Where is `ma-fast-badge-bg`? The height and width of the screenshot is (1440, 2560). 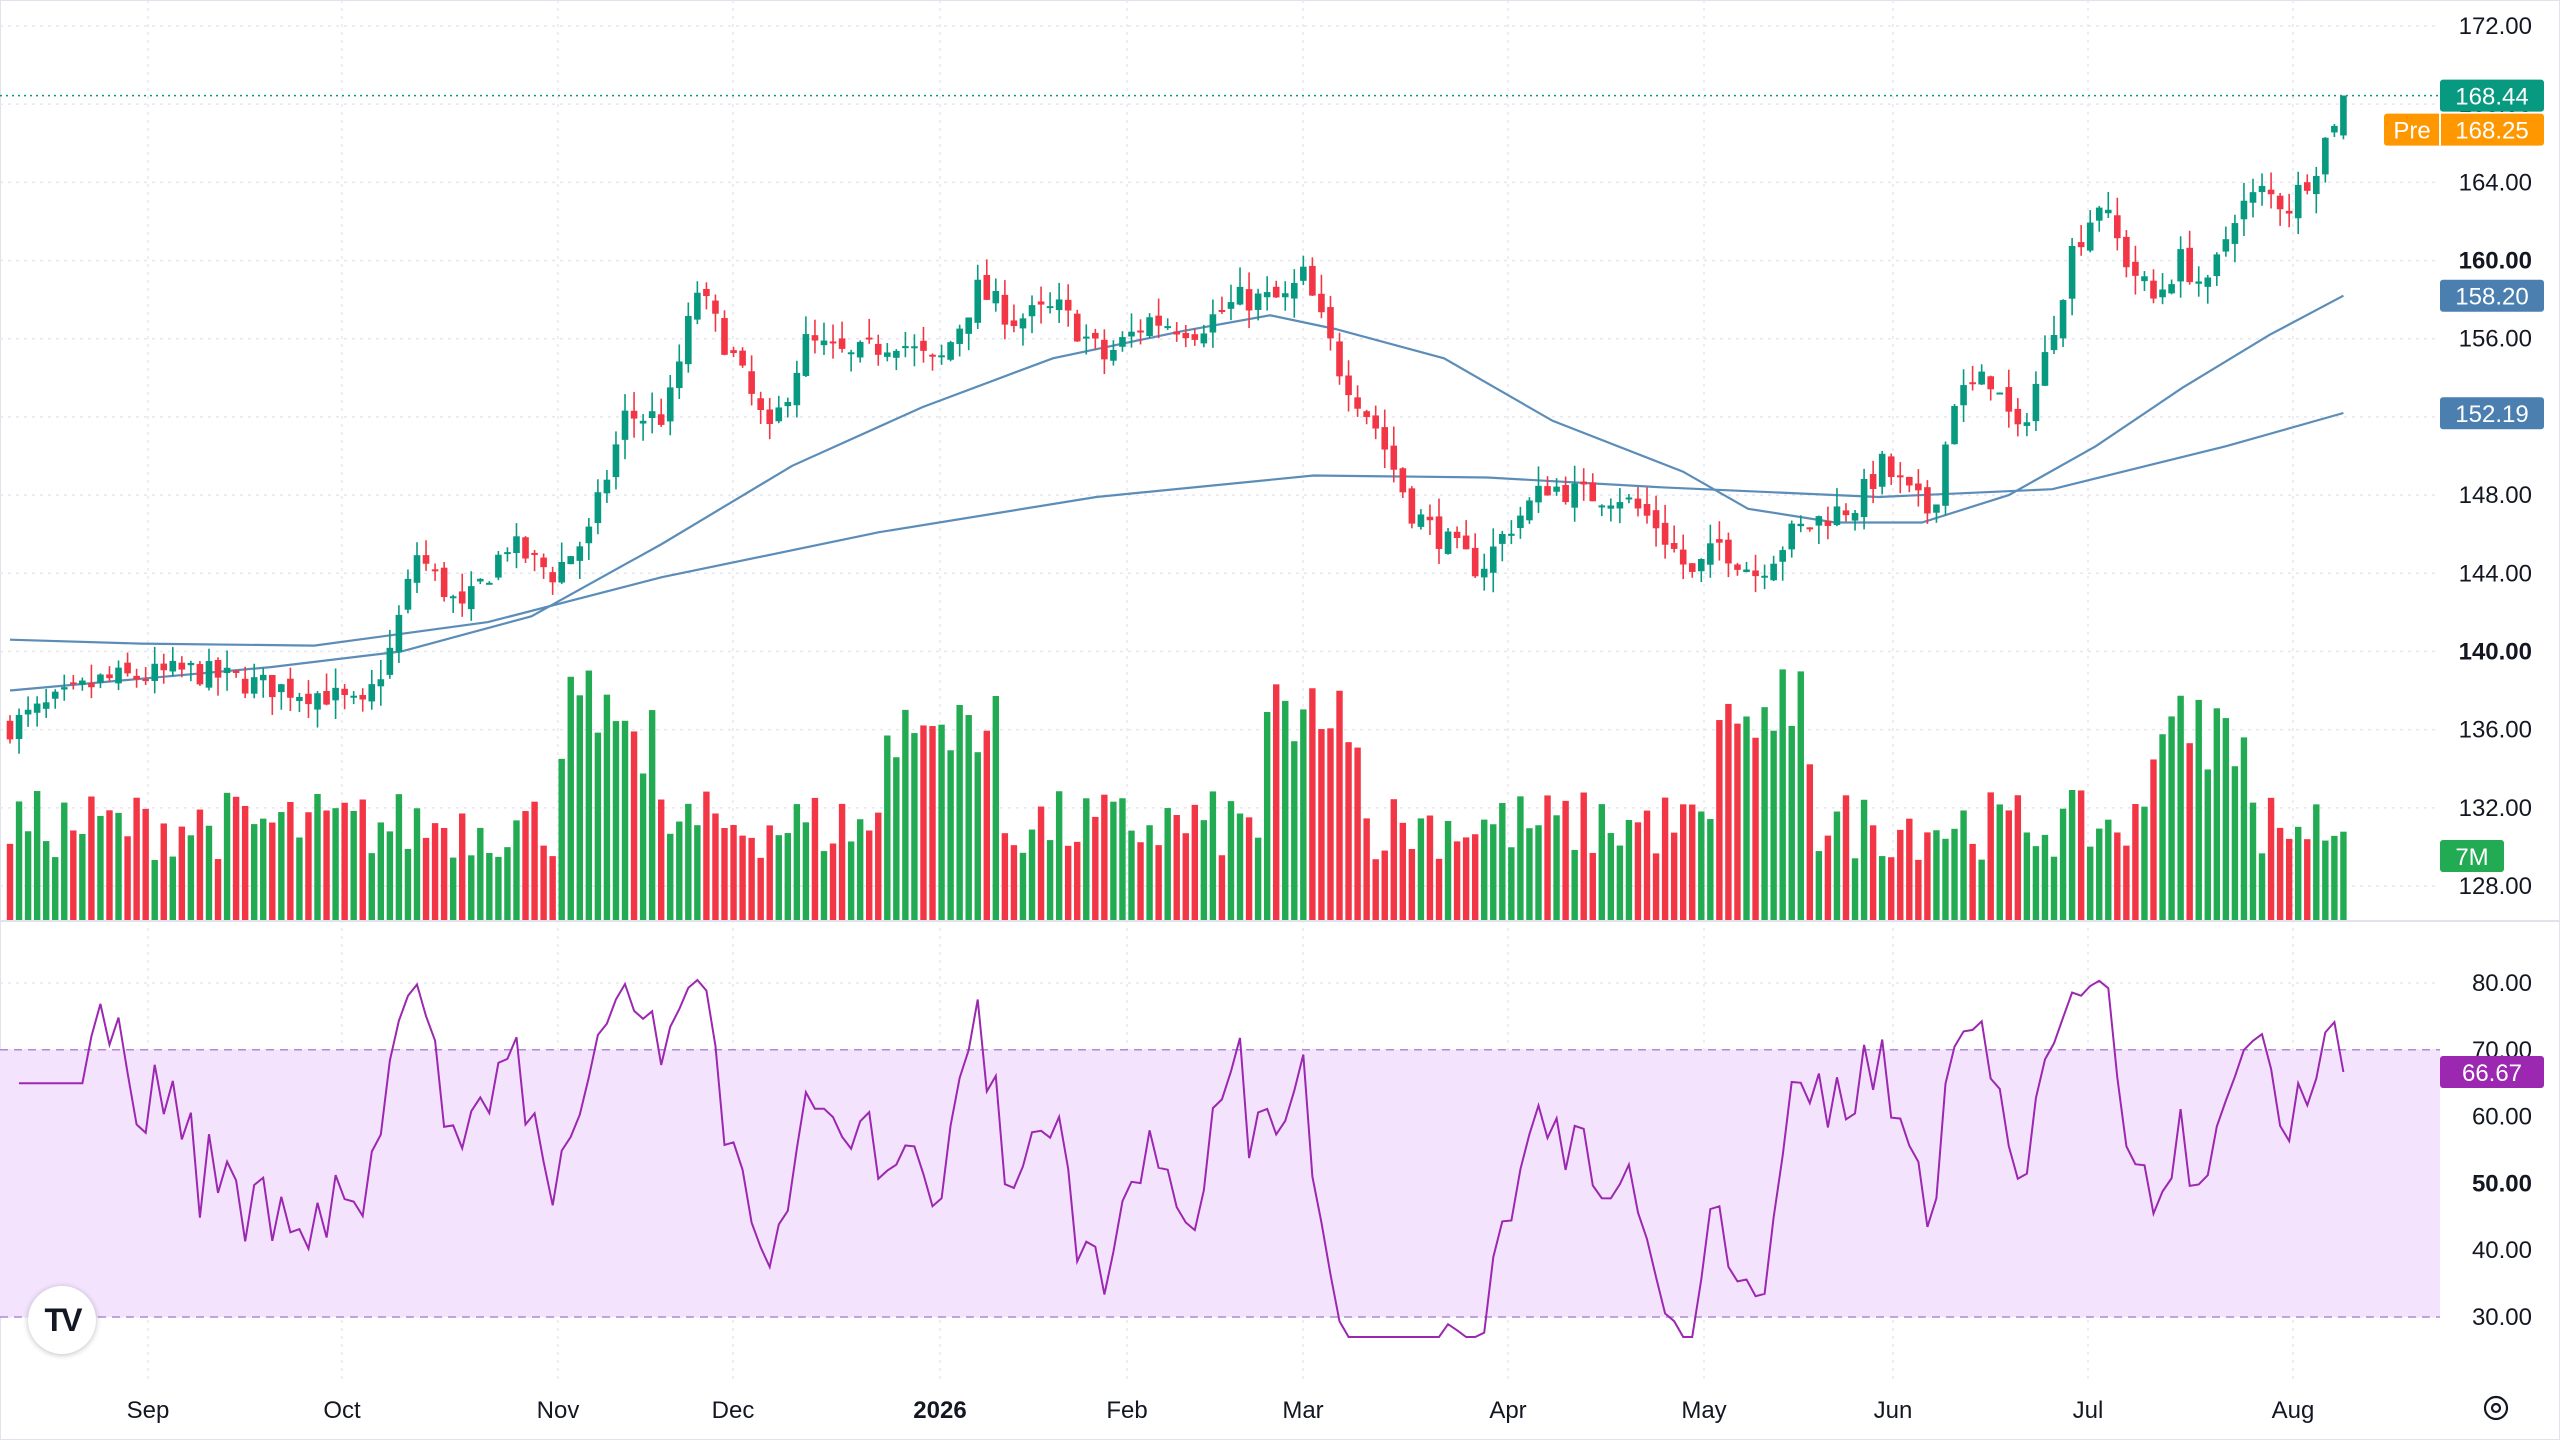
ma-fast-badge-bg is located at coordinates (2492, 295).